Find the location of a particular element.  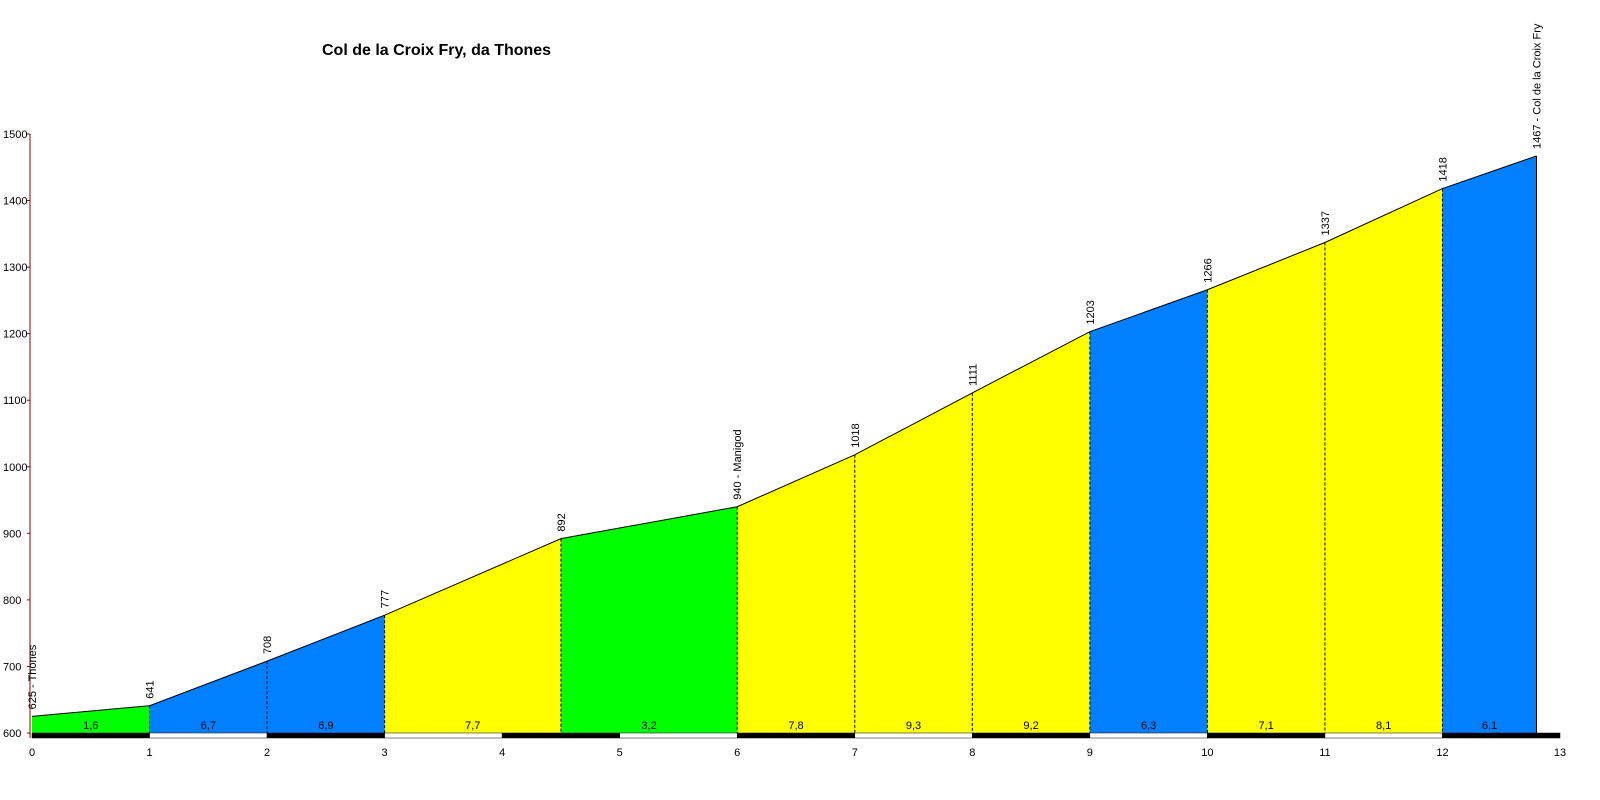

x-tick-label-7: 7 is located at coordinates (855, 753).